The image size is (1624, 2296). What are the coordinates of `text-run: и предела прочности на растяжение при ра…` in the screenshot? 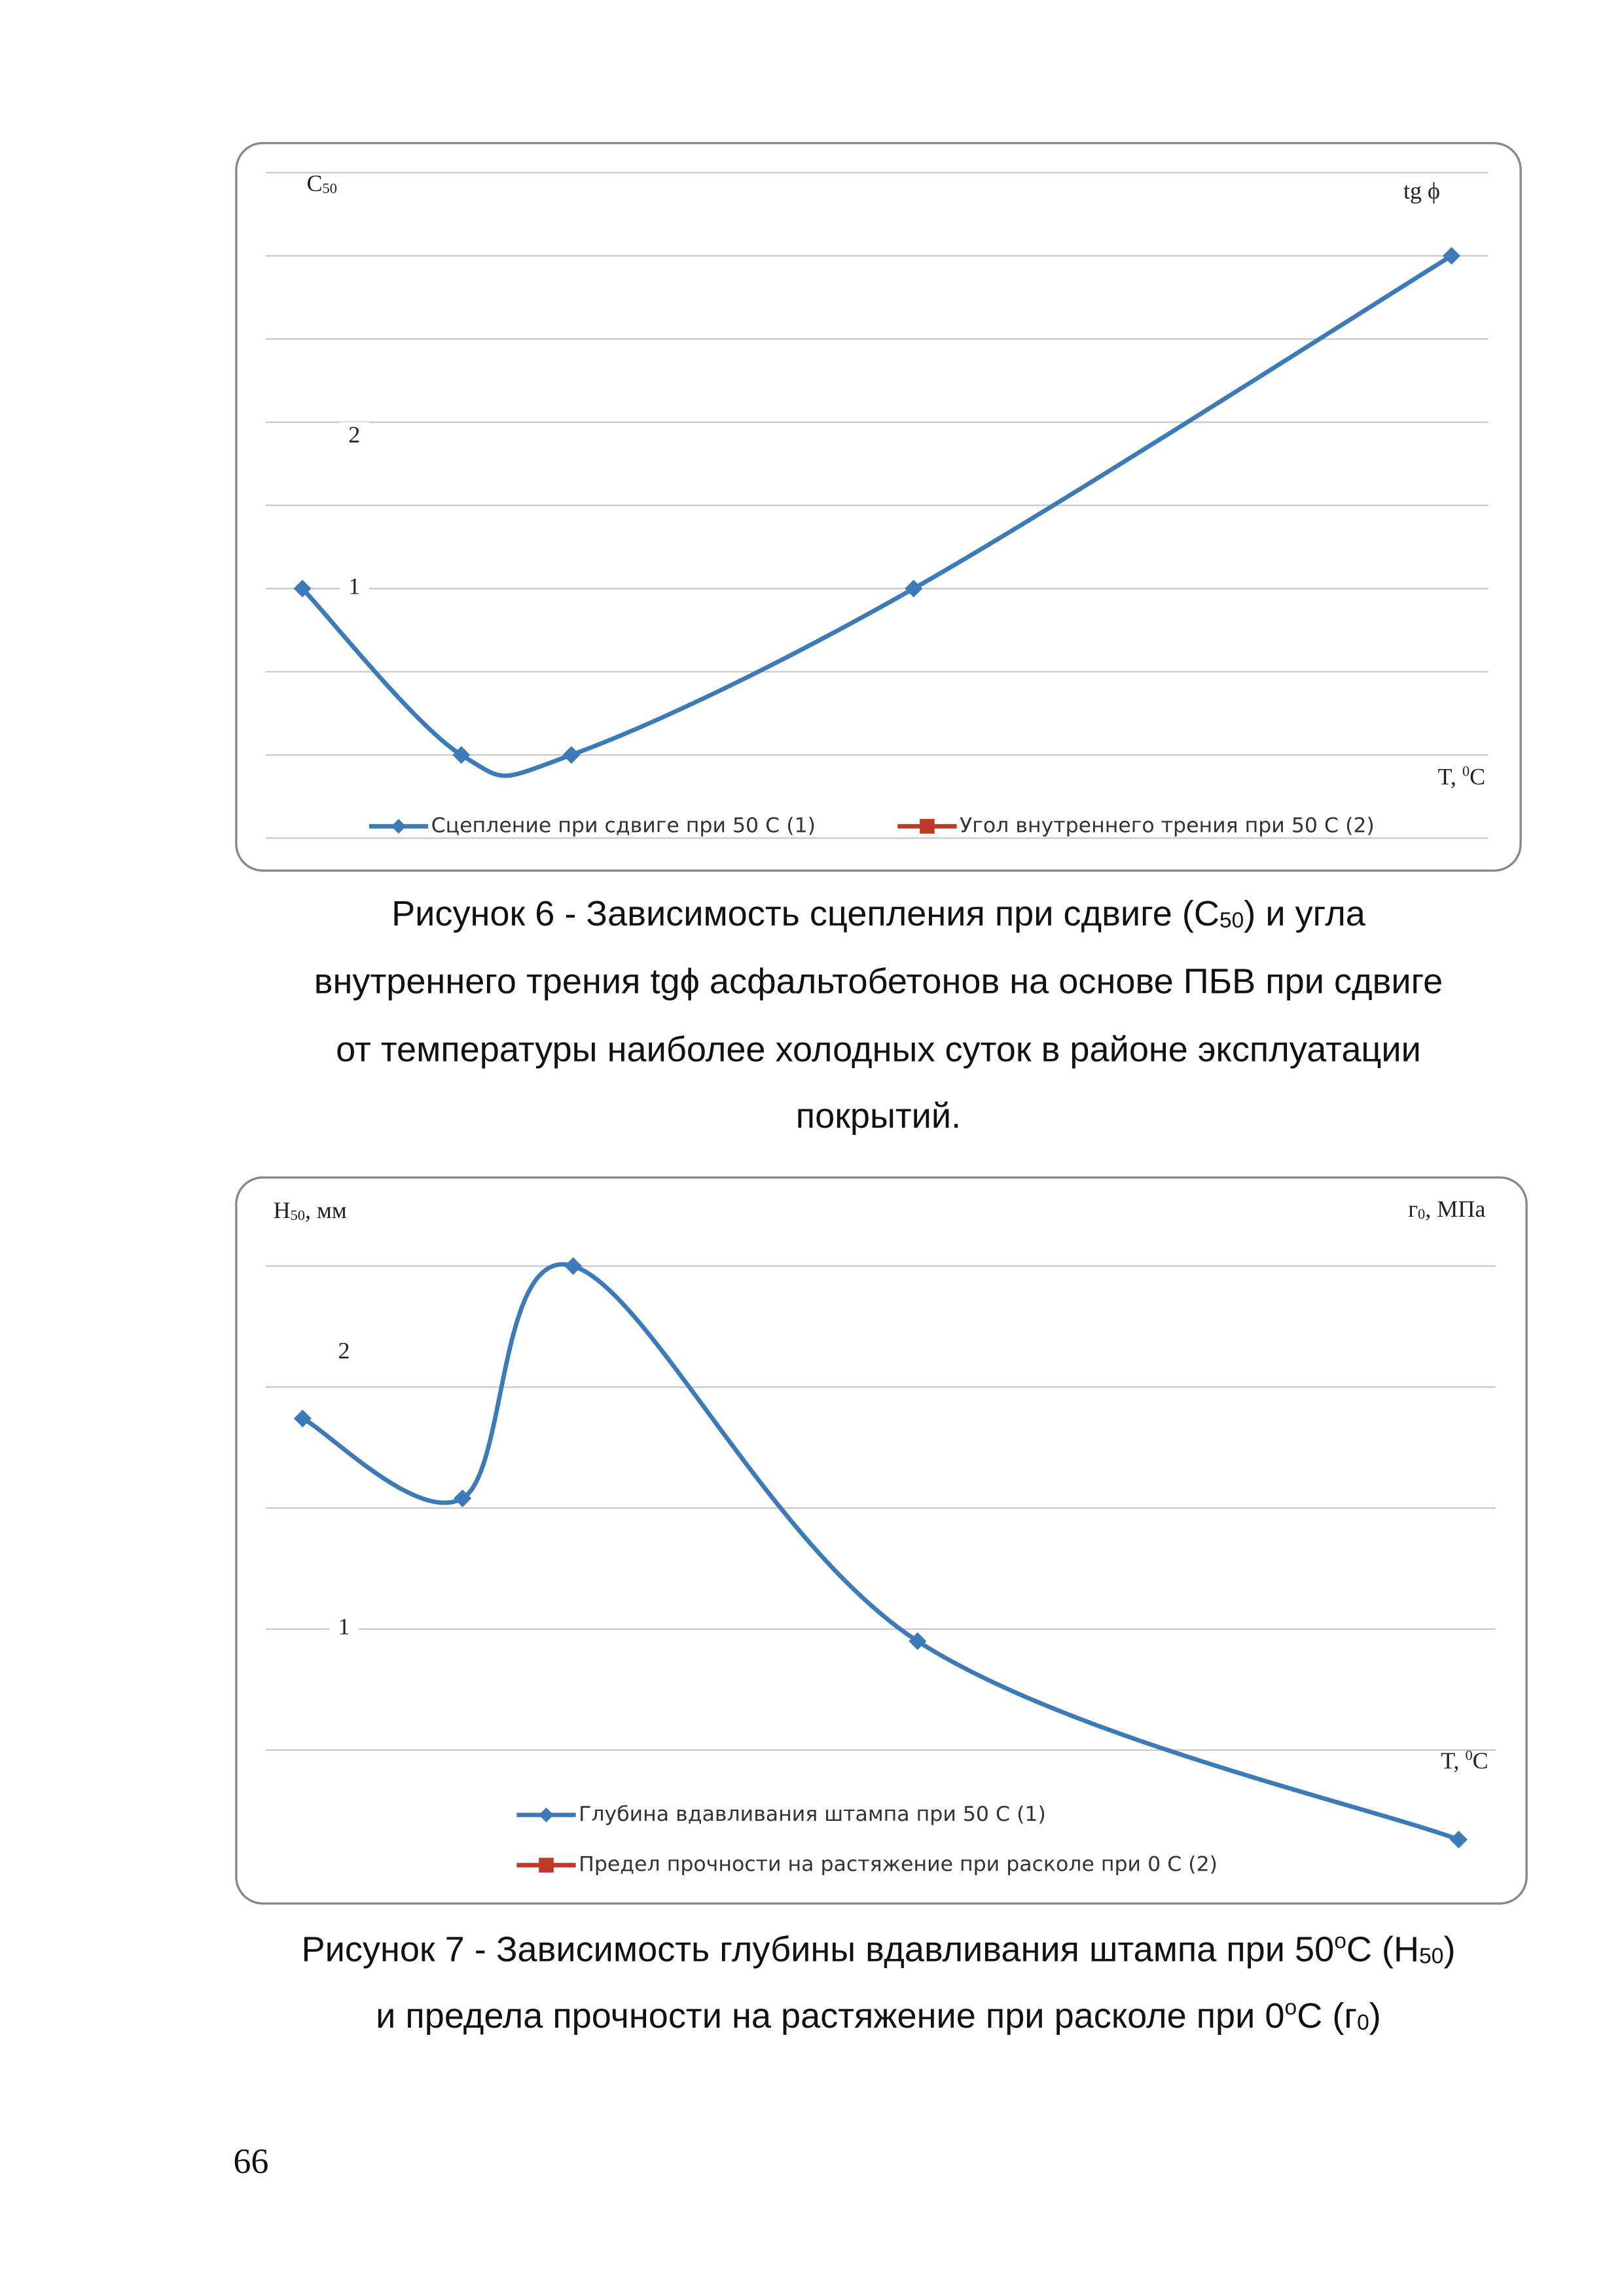 It's located at (830, 2016).